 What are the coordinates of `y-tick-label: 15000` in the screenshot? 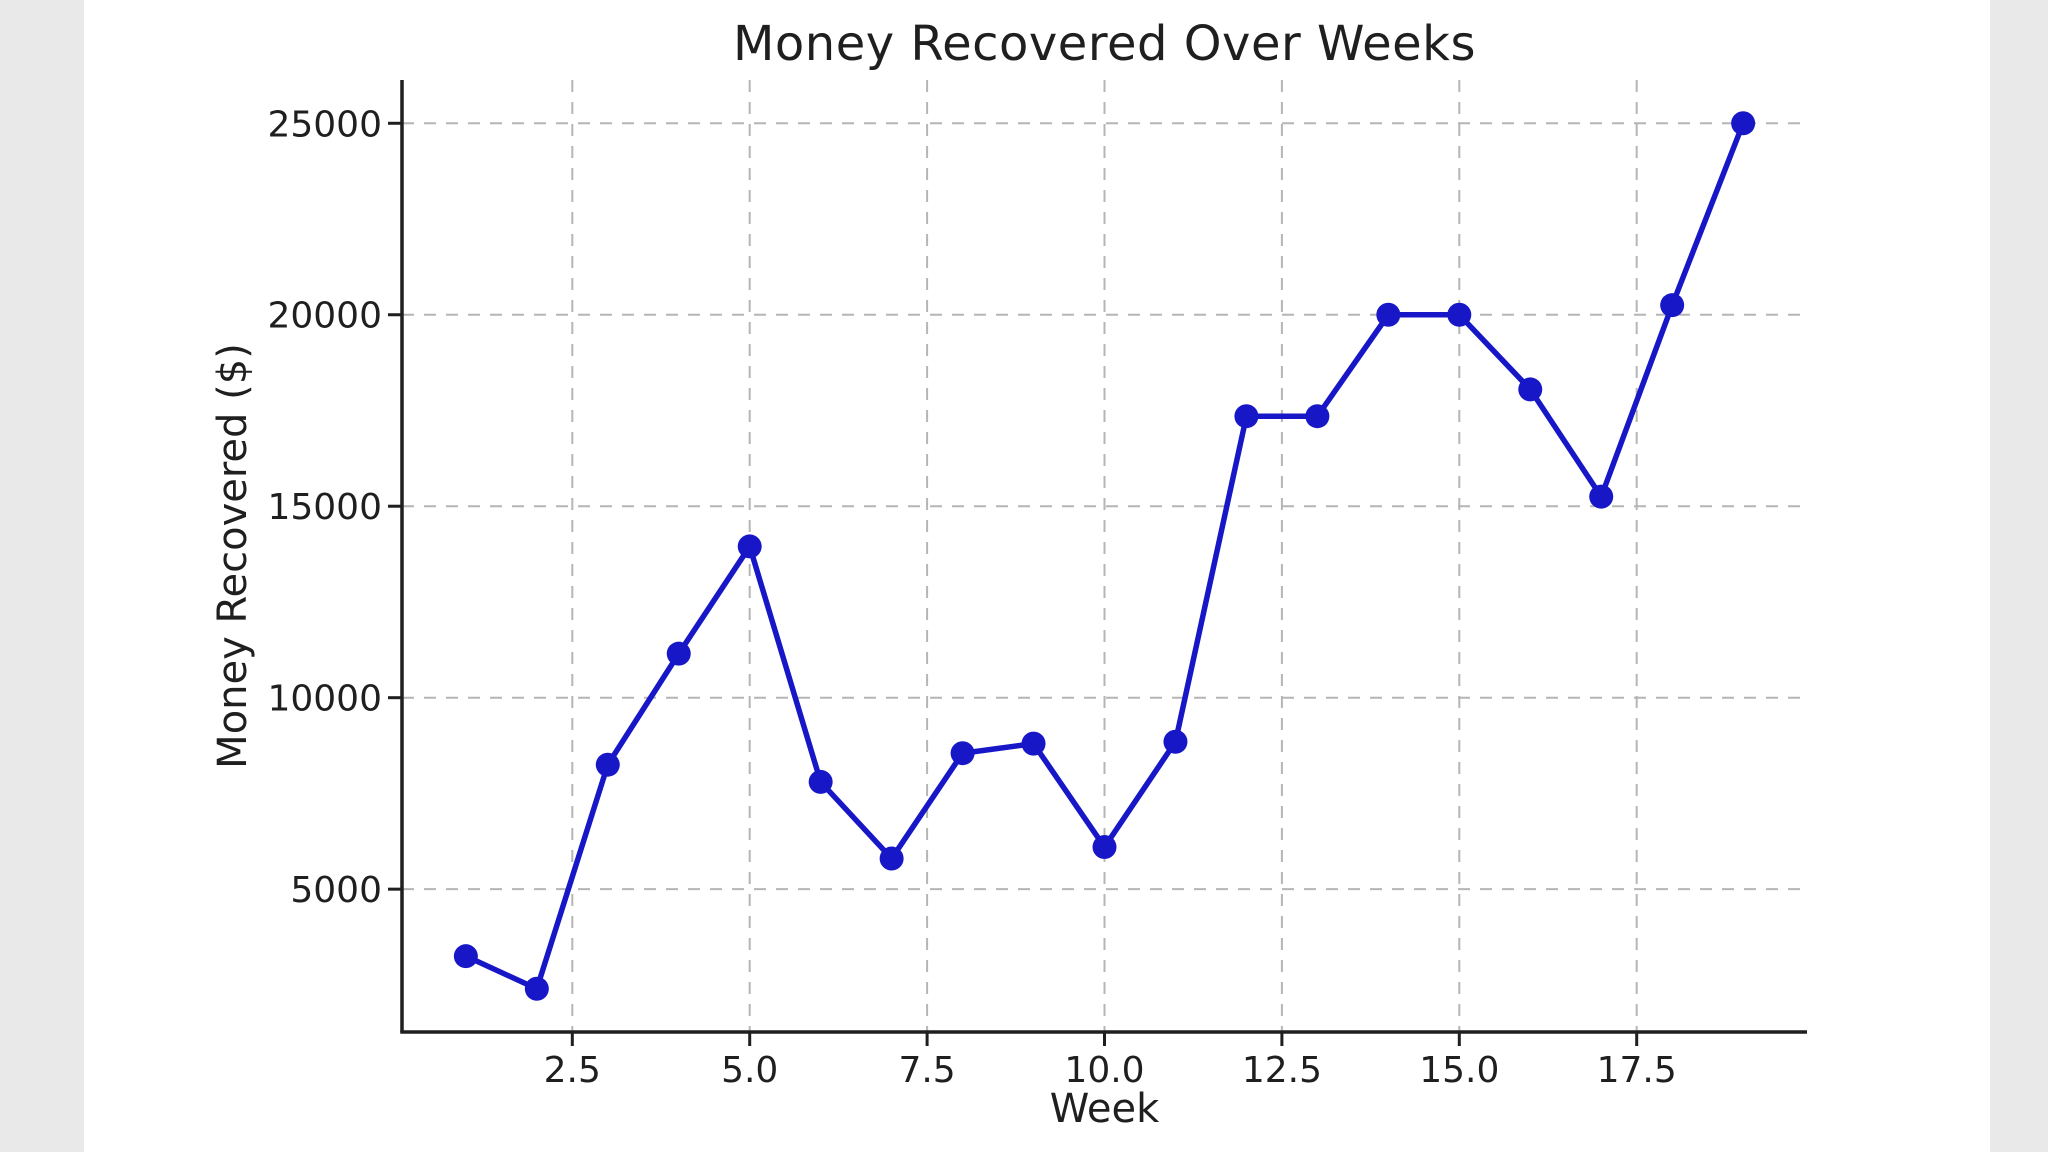 It's located at (324, 507).